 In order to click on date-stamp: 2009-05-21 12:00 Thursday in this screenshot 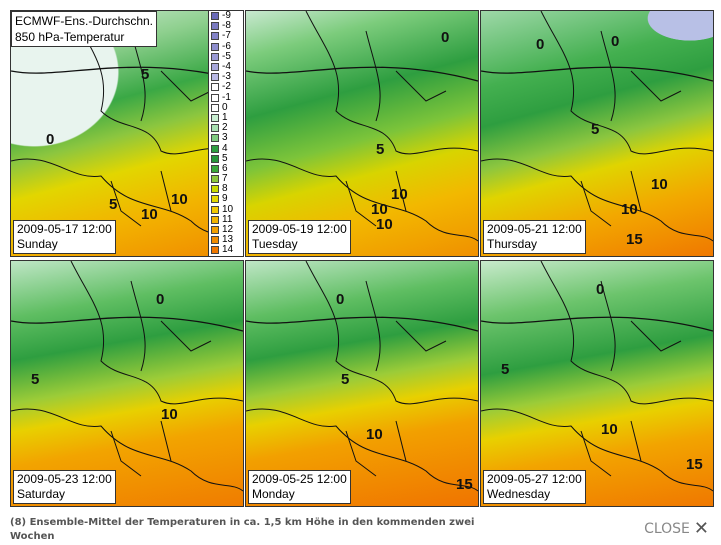, I will do `click(534, 237)`.